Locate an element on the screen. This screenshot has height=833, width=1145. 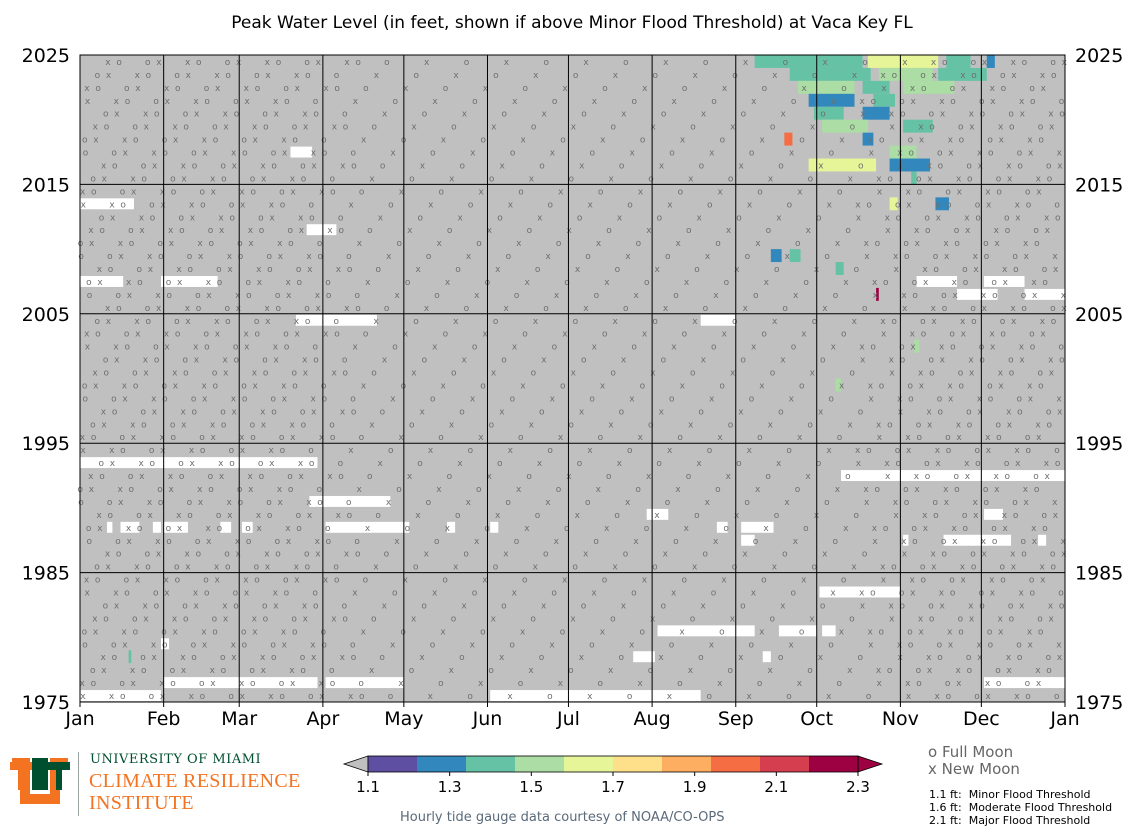
y-tick-label-left: 1995 is located at coordinates (46, 444).